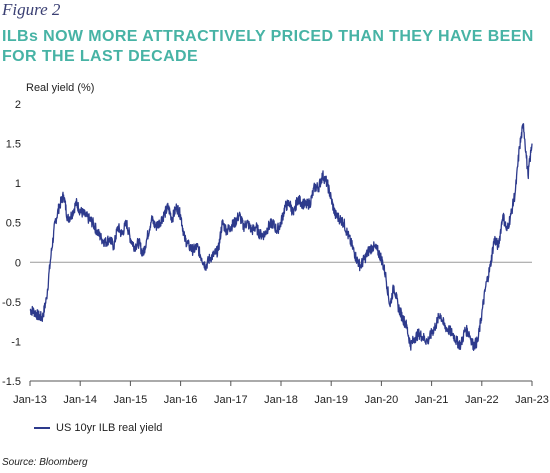  Describe the element at coordinates (80, 400) in the screenshot. I see `x-tick-label: Jan-14` at that location.